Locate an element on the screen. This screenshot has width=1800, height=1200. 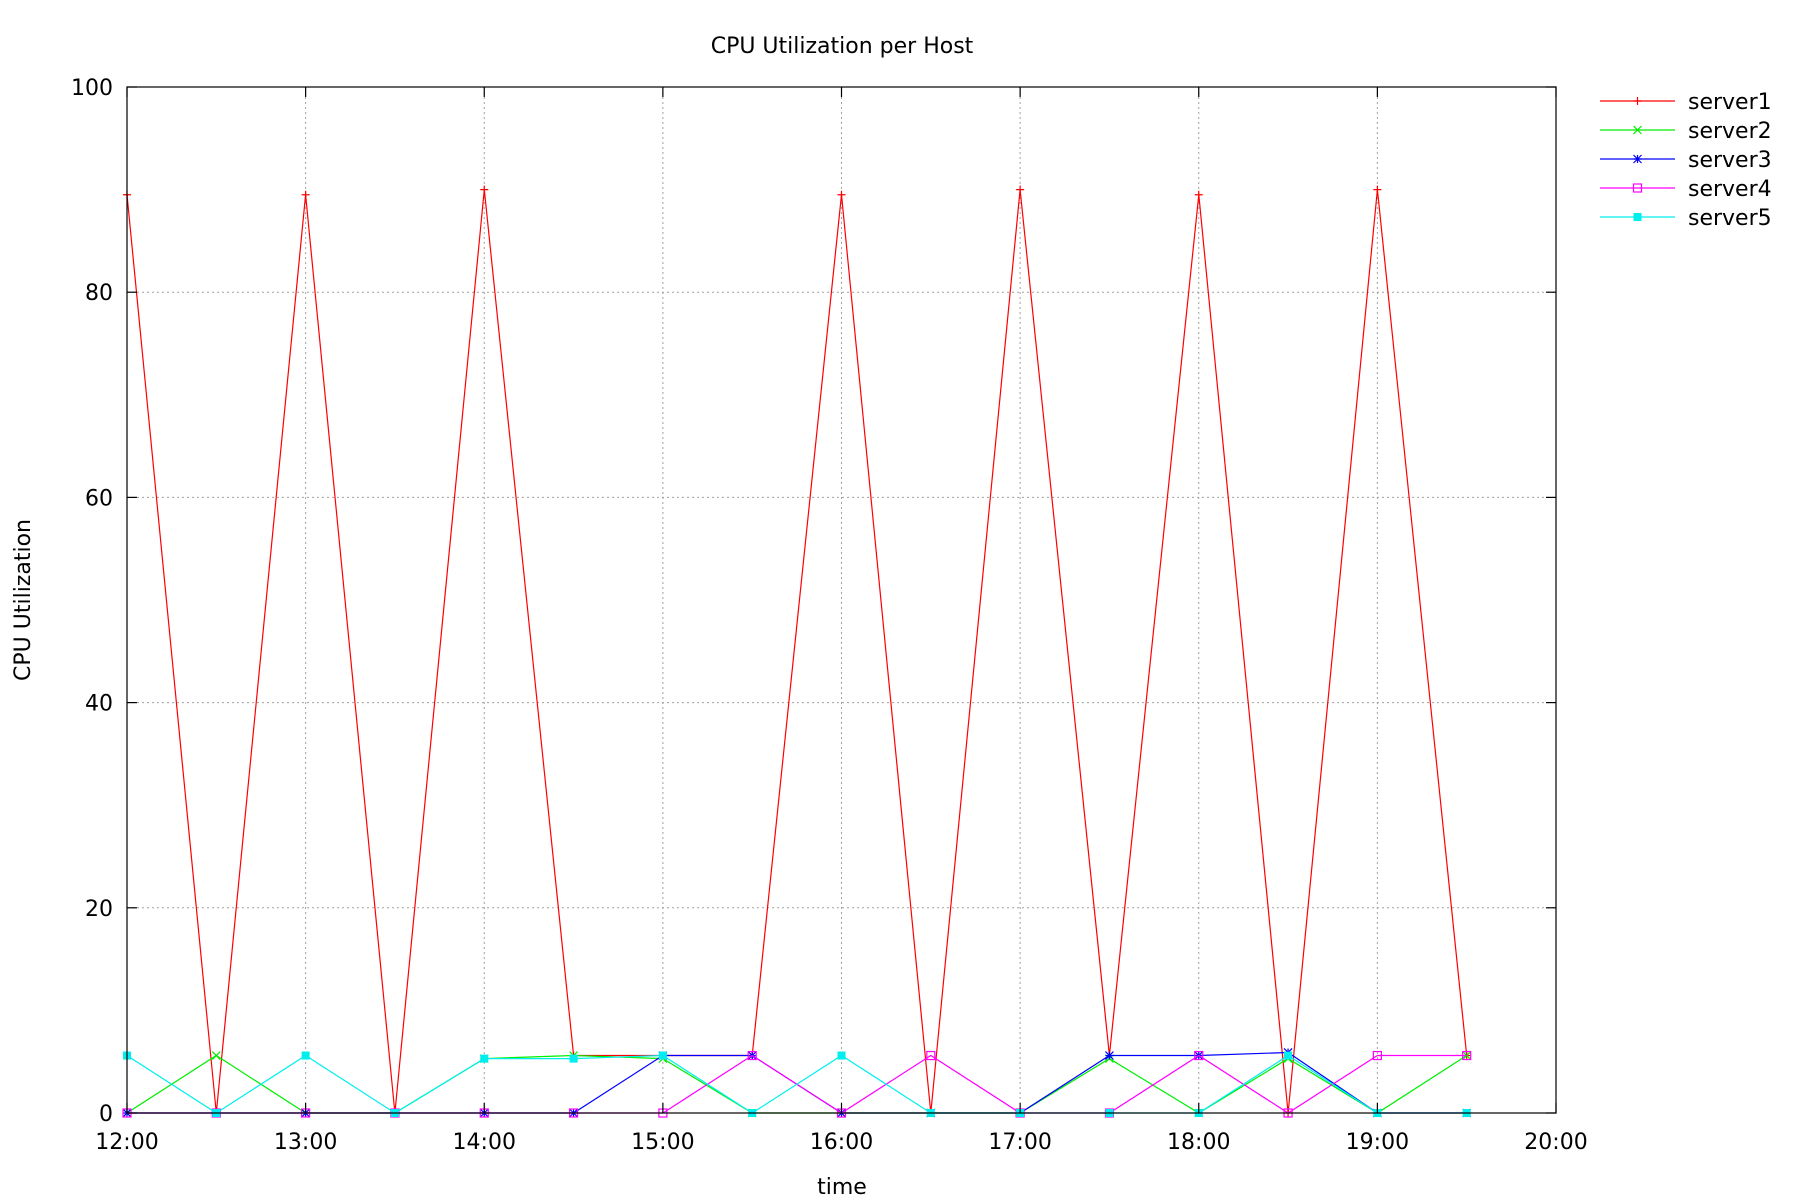
legend-item-server3: server3 is located at coordinates (1686, 160).